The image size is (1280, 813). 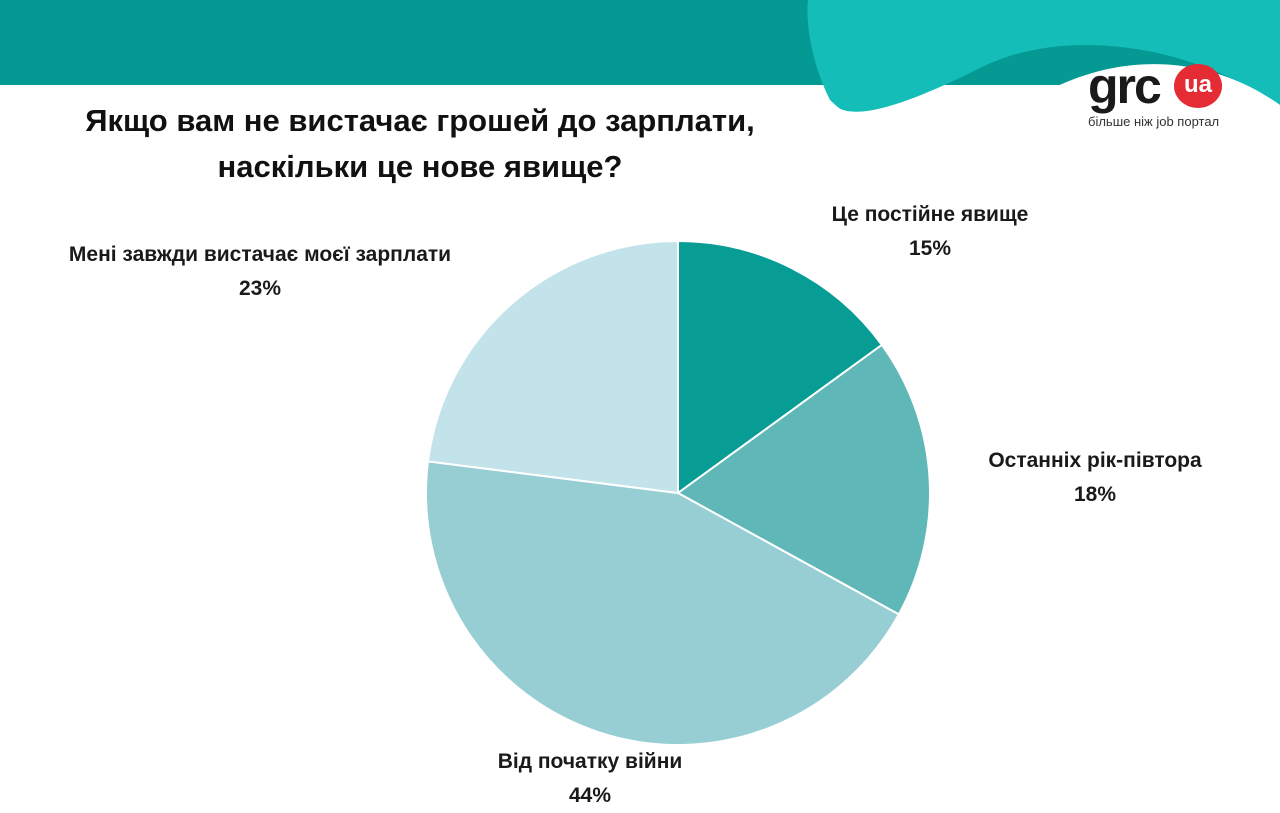 I want to click on logo-tagline: більше ніж job портал, so click(x=1154, y=121).